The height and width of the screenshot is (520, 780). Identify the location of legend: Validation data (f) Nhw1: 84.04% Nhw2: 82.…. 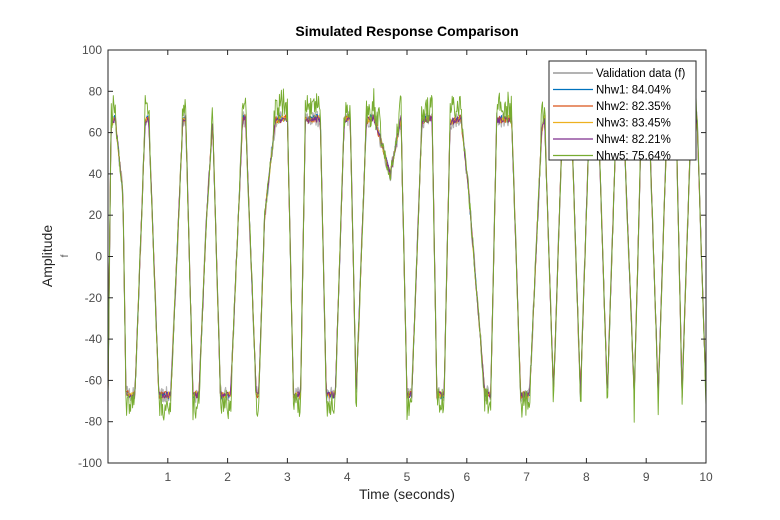
(622, 111).